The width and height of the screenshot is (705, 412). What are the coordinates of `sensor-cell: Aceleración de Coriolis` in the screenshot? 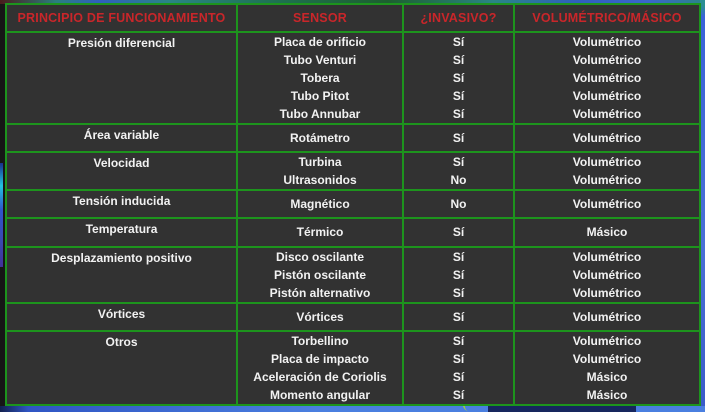 It's located at (319, 376).